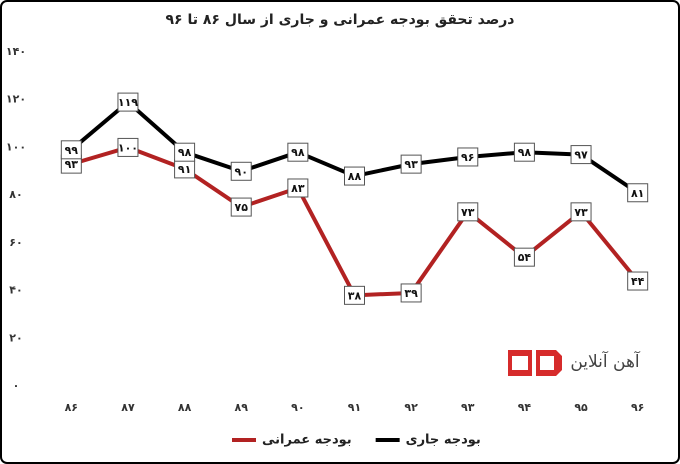 This screenshot has width=680, height=464. I want to click on value-label: ۹۰, so click(241, 171).